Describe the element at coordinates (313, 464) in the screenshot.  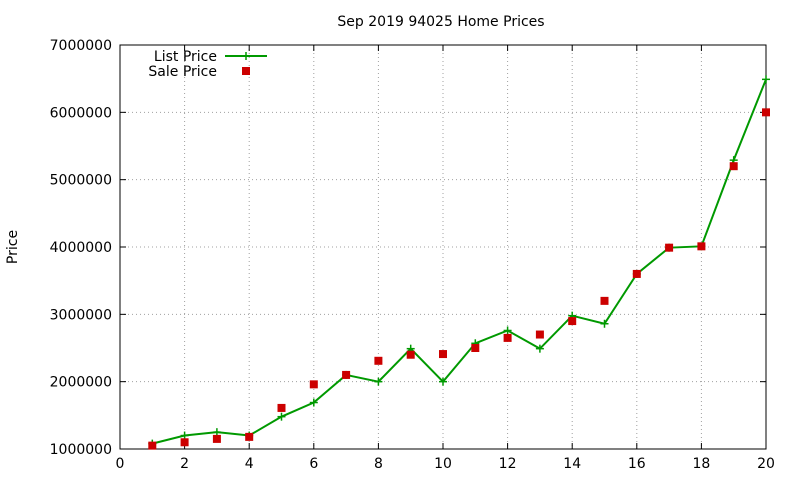
I see `x-tick-label: 6` at that location.